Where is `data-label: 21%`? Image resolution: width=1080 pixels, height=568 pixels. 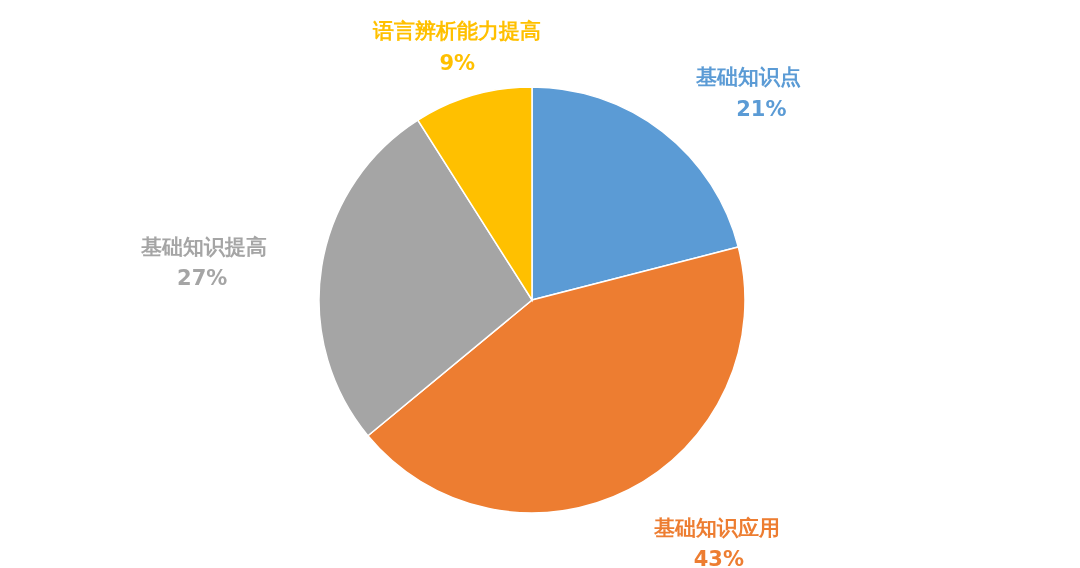
data-label: 21% is located at coordinates (761, 108).